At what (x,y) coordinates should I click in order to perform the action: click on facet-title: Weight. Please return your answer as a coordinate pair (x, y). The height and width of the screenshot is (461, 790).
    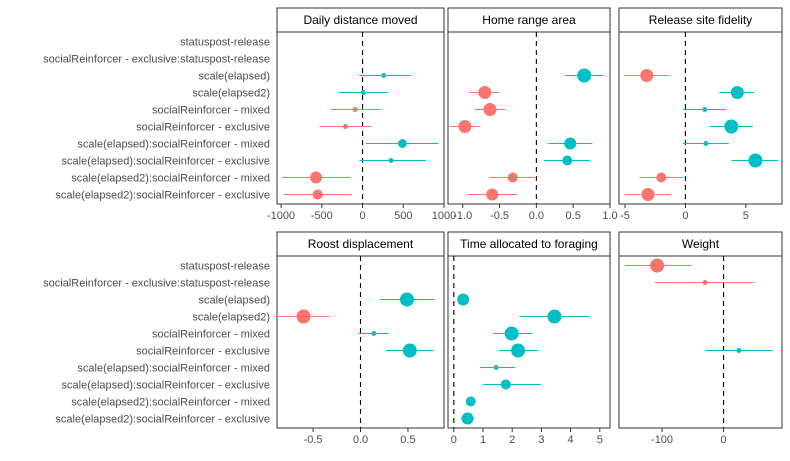
    Looking at the image, I should click on (701, 244).